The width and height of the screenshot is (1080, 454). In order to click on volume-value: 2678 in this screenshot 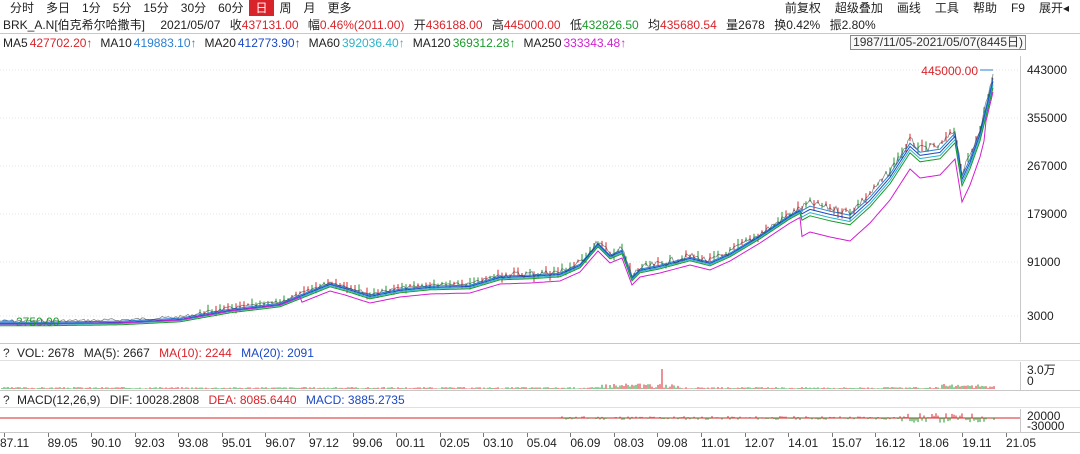, I will do `click(751, 25)`.